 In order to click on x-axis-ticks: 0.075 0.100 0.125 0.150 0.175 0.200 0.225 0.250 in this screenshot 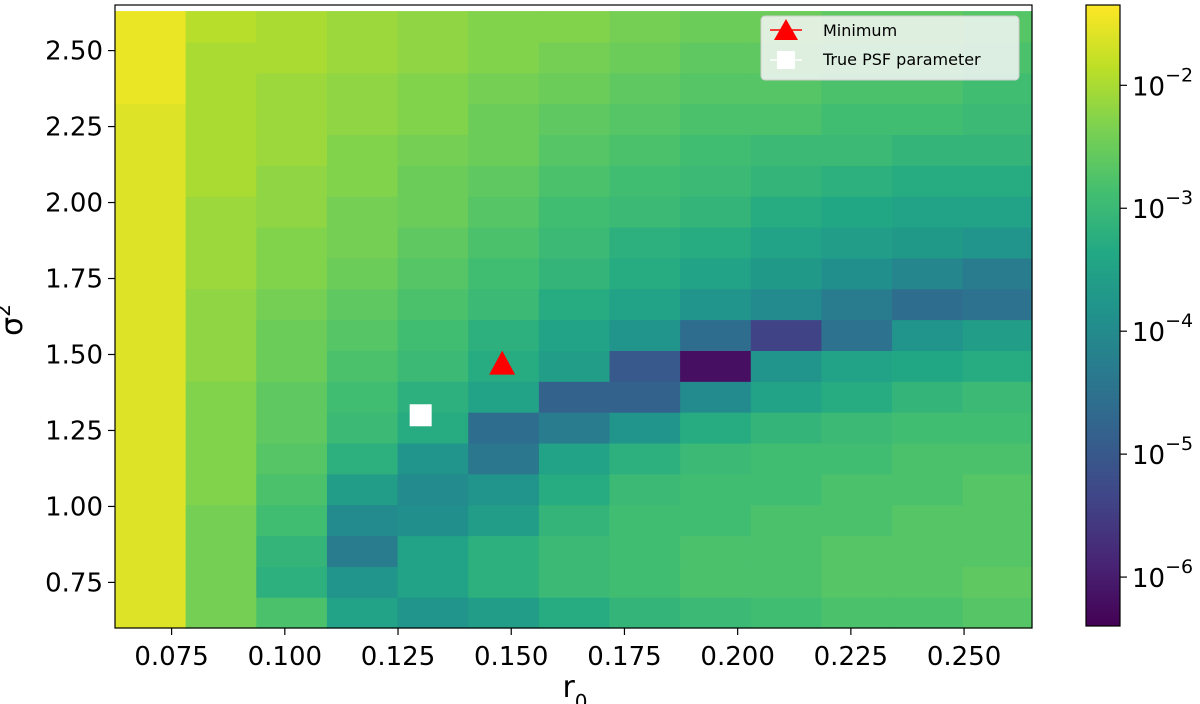, I will do `click(567, 650)`.